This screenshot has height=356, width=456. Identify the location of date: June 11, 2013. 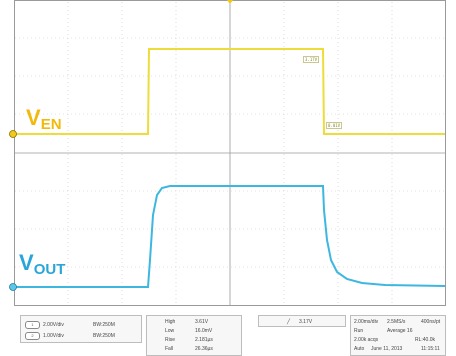
(387, 349).